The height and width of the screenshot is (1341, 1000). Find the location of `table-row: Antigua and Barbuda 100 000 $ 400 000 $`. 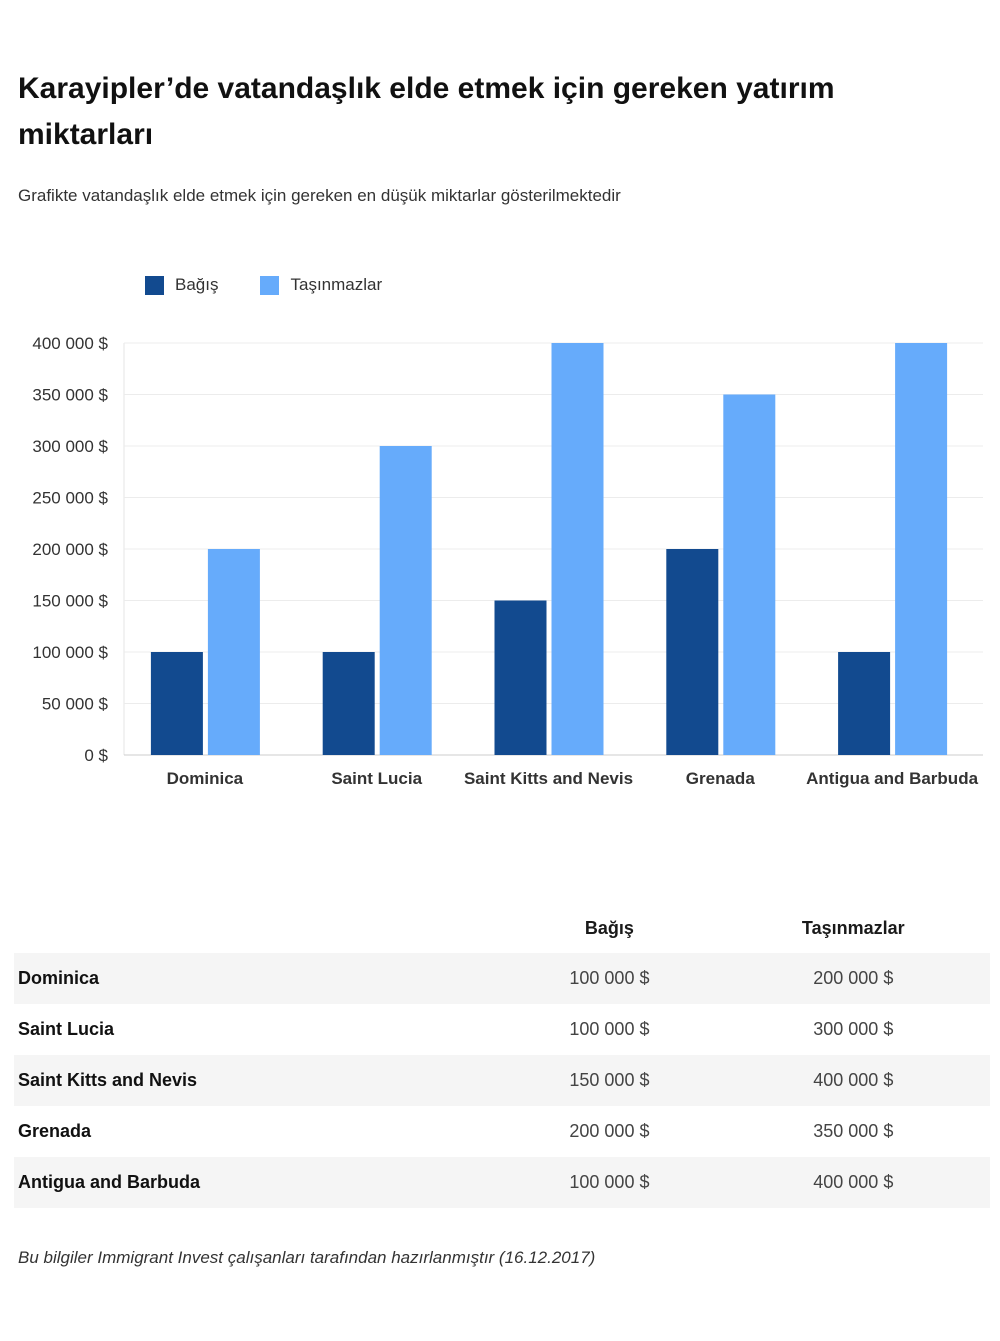

table-row: Antigua and Barbuda 100 000 $ 400 000 $ is located at coordinates (502, 1182).